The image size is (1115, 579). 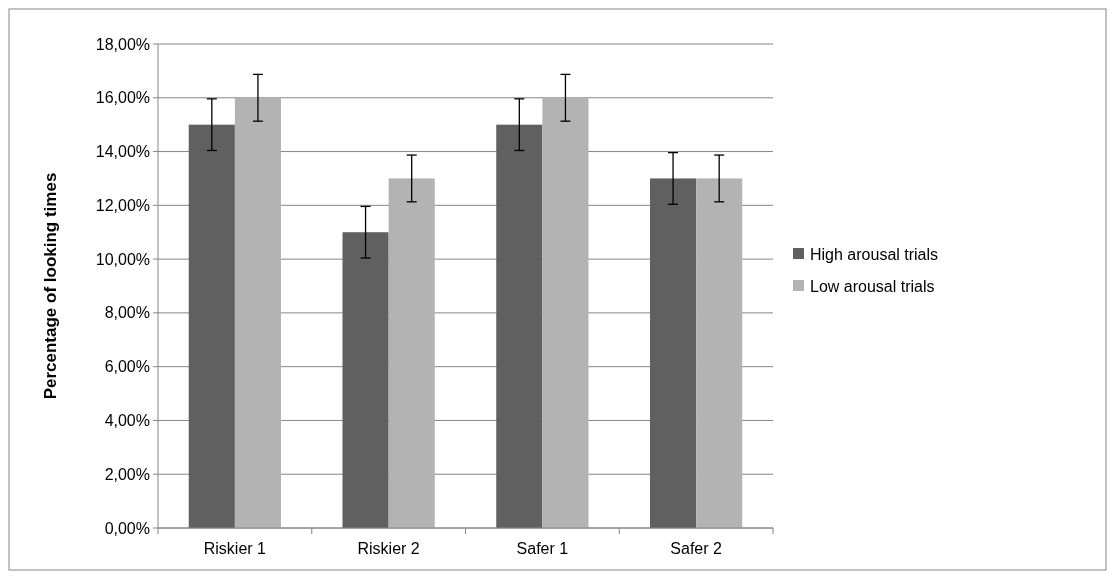 I want to click on y-tick-label: 2,00%, so click(x=127, y=474).